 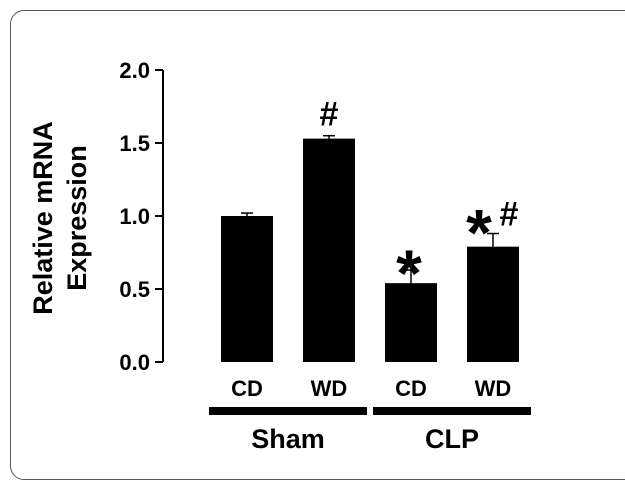 What do you see at coordinates (371, 388) in the screenshot?
I see `x-tick-labels: CD WD CD WD` at bounding box center [371, 388].